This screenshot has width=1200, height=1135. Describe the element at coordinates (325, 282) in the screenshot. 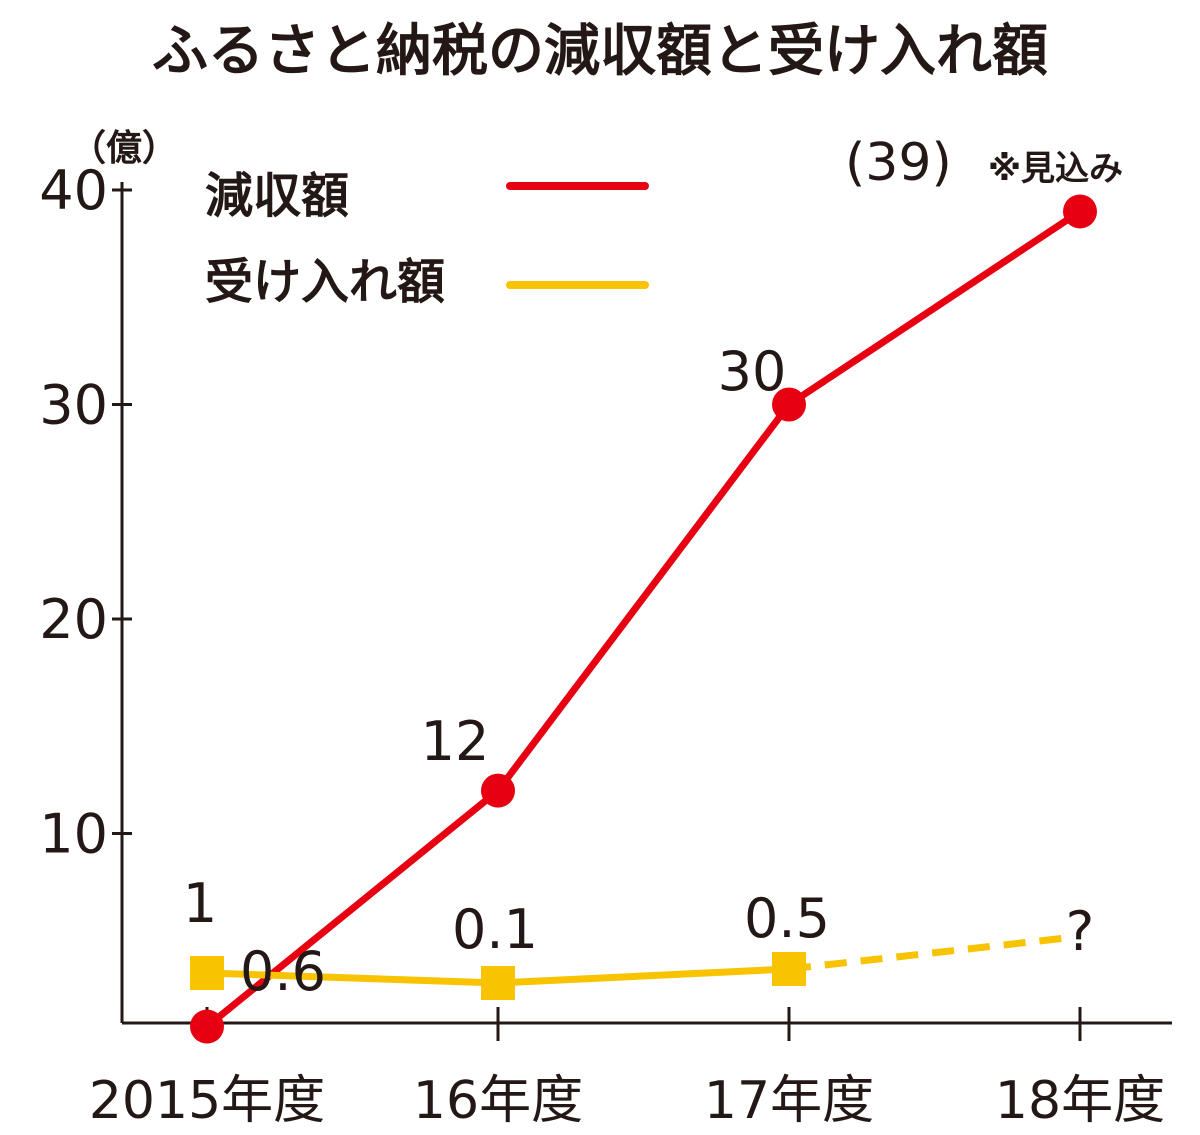

I see `legend-label-receive: 受け入れ額` at that location.